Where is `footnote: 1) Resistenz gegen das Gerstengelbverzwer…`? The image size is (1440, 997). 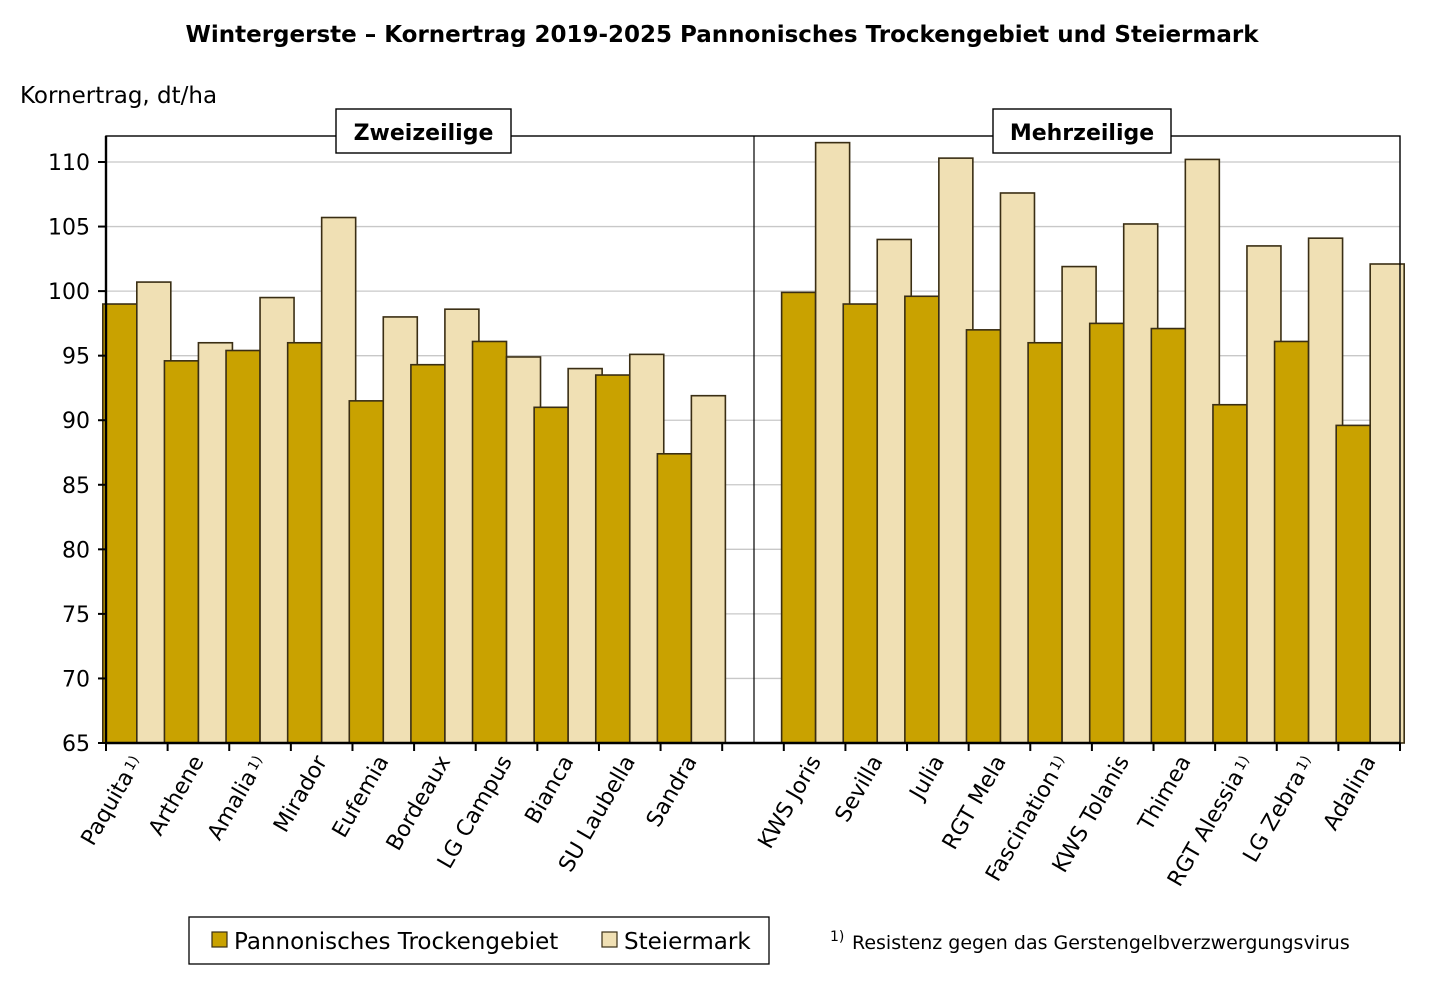 footnote: 1) Resistenz gegen das Gerstengelbverzwer… is located at coordinates (1090, 941).